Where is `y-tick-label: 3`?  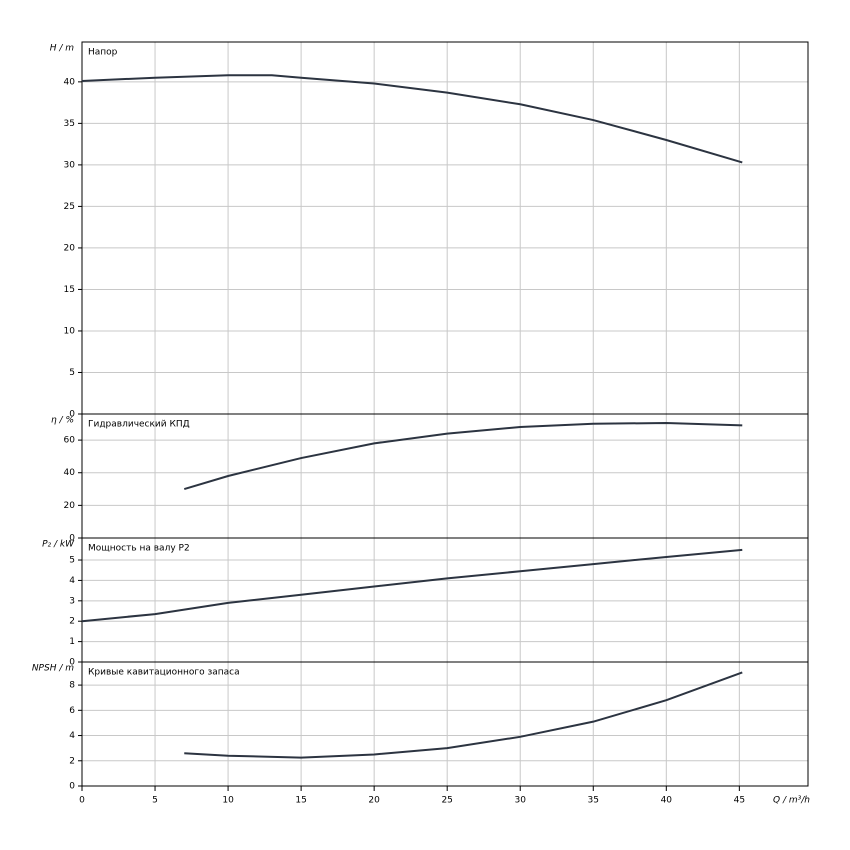 y-tick-label: 3 is located at coordinates (72, 601).